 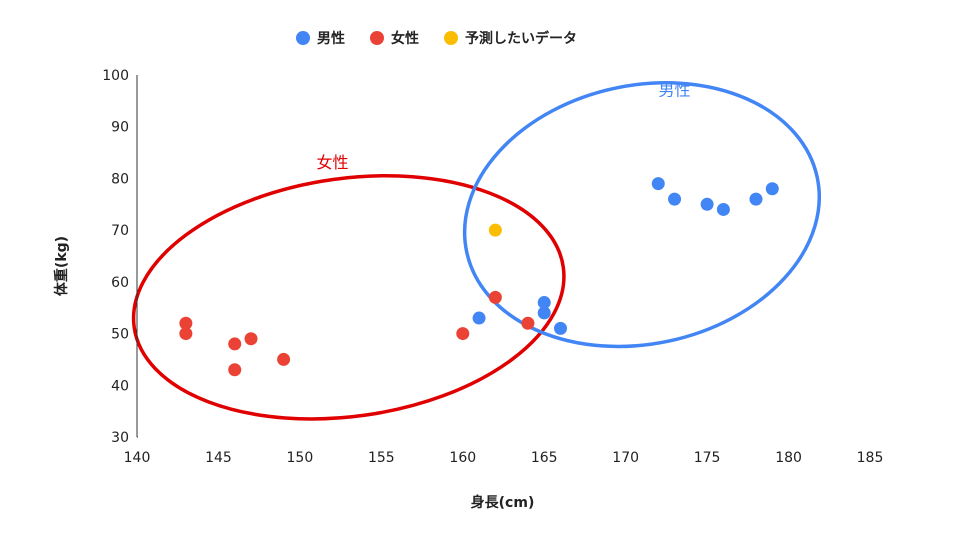 What do you see at coordinates (544, 458) in the screenshot?
I see `x-tick-label: 165` at bounding box center [544, 458].